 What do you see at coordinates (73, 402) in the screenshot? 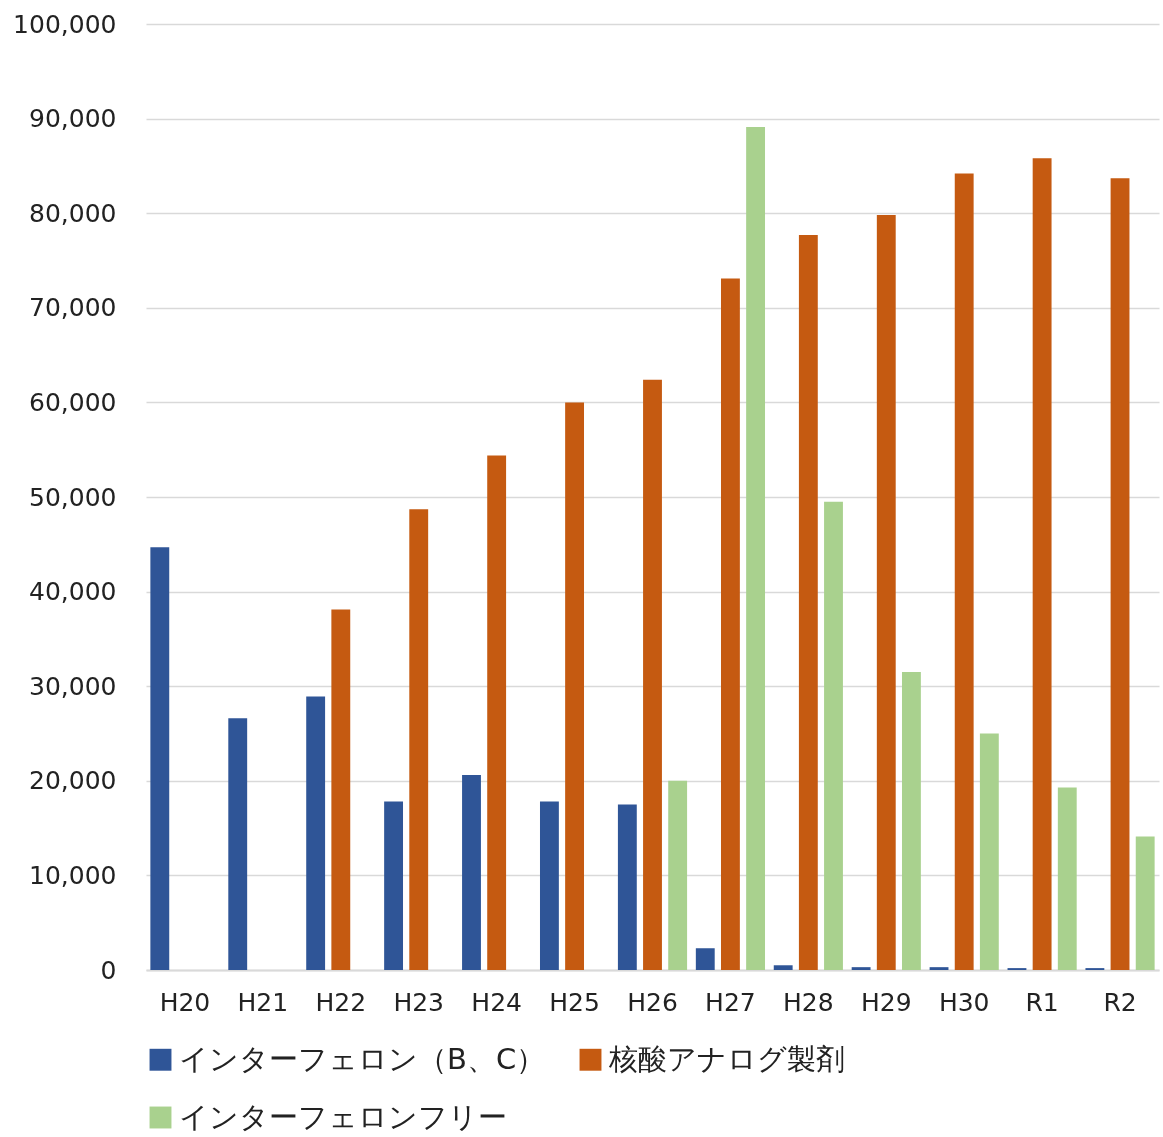
I see `y-tick-label: 60,000` at bounding box center [73, 402].